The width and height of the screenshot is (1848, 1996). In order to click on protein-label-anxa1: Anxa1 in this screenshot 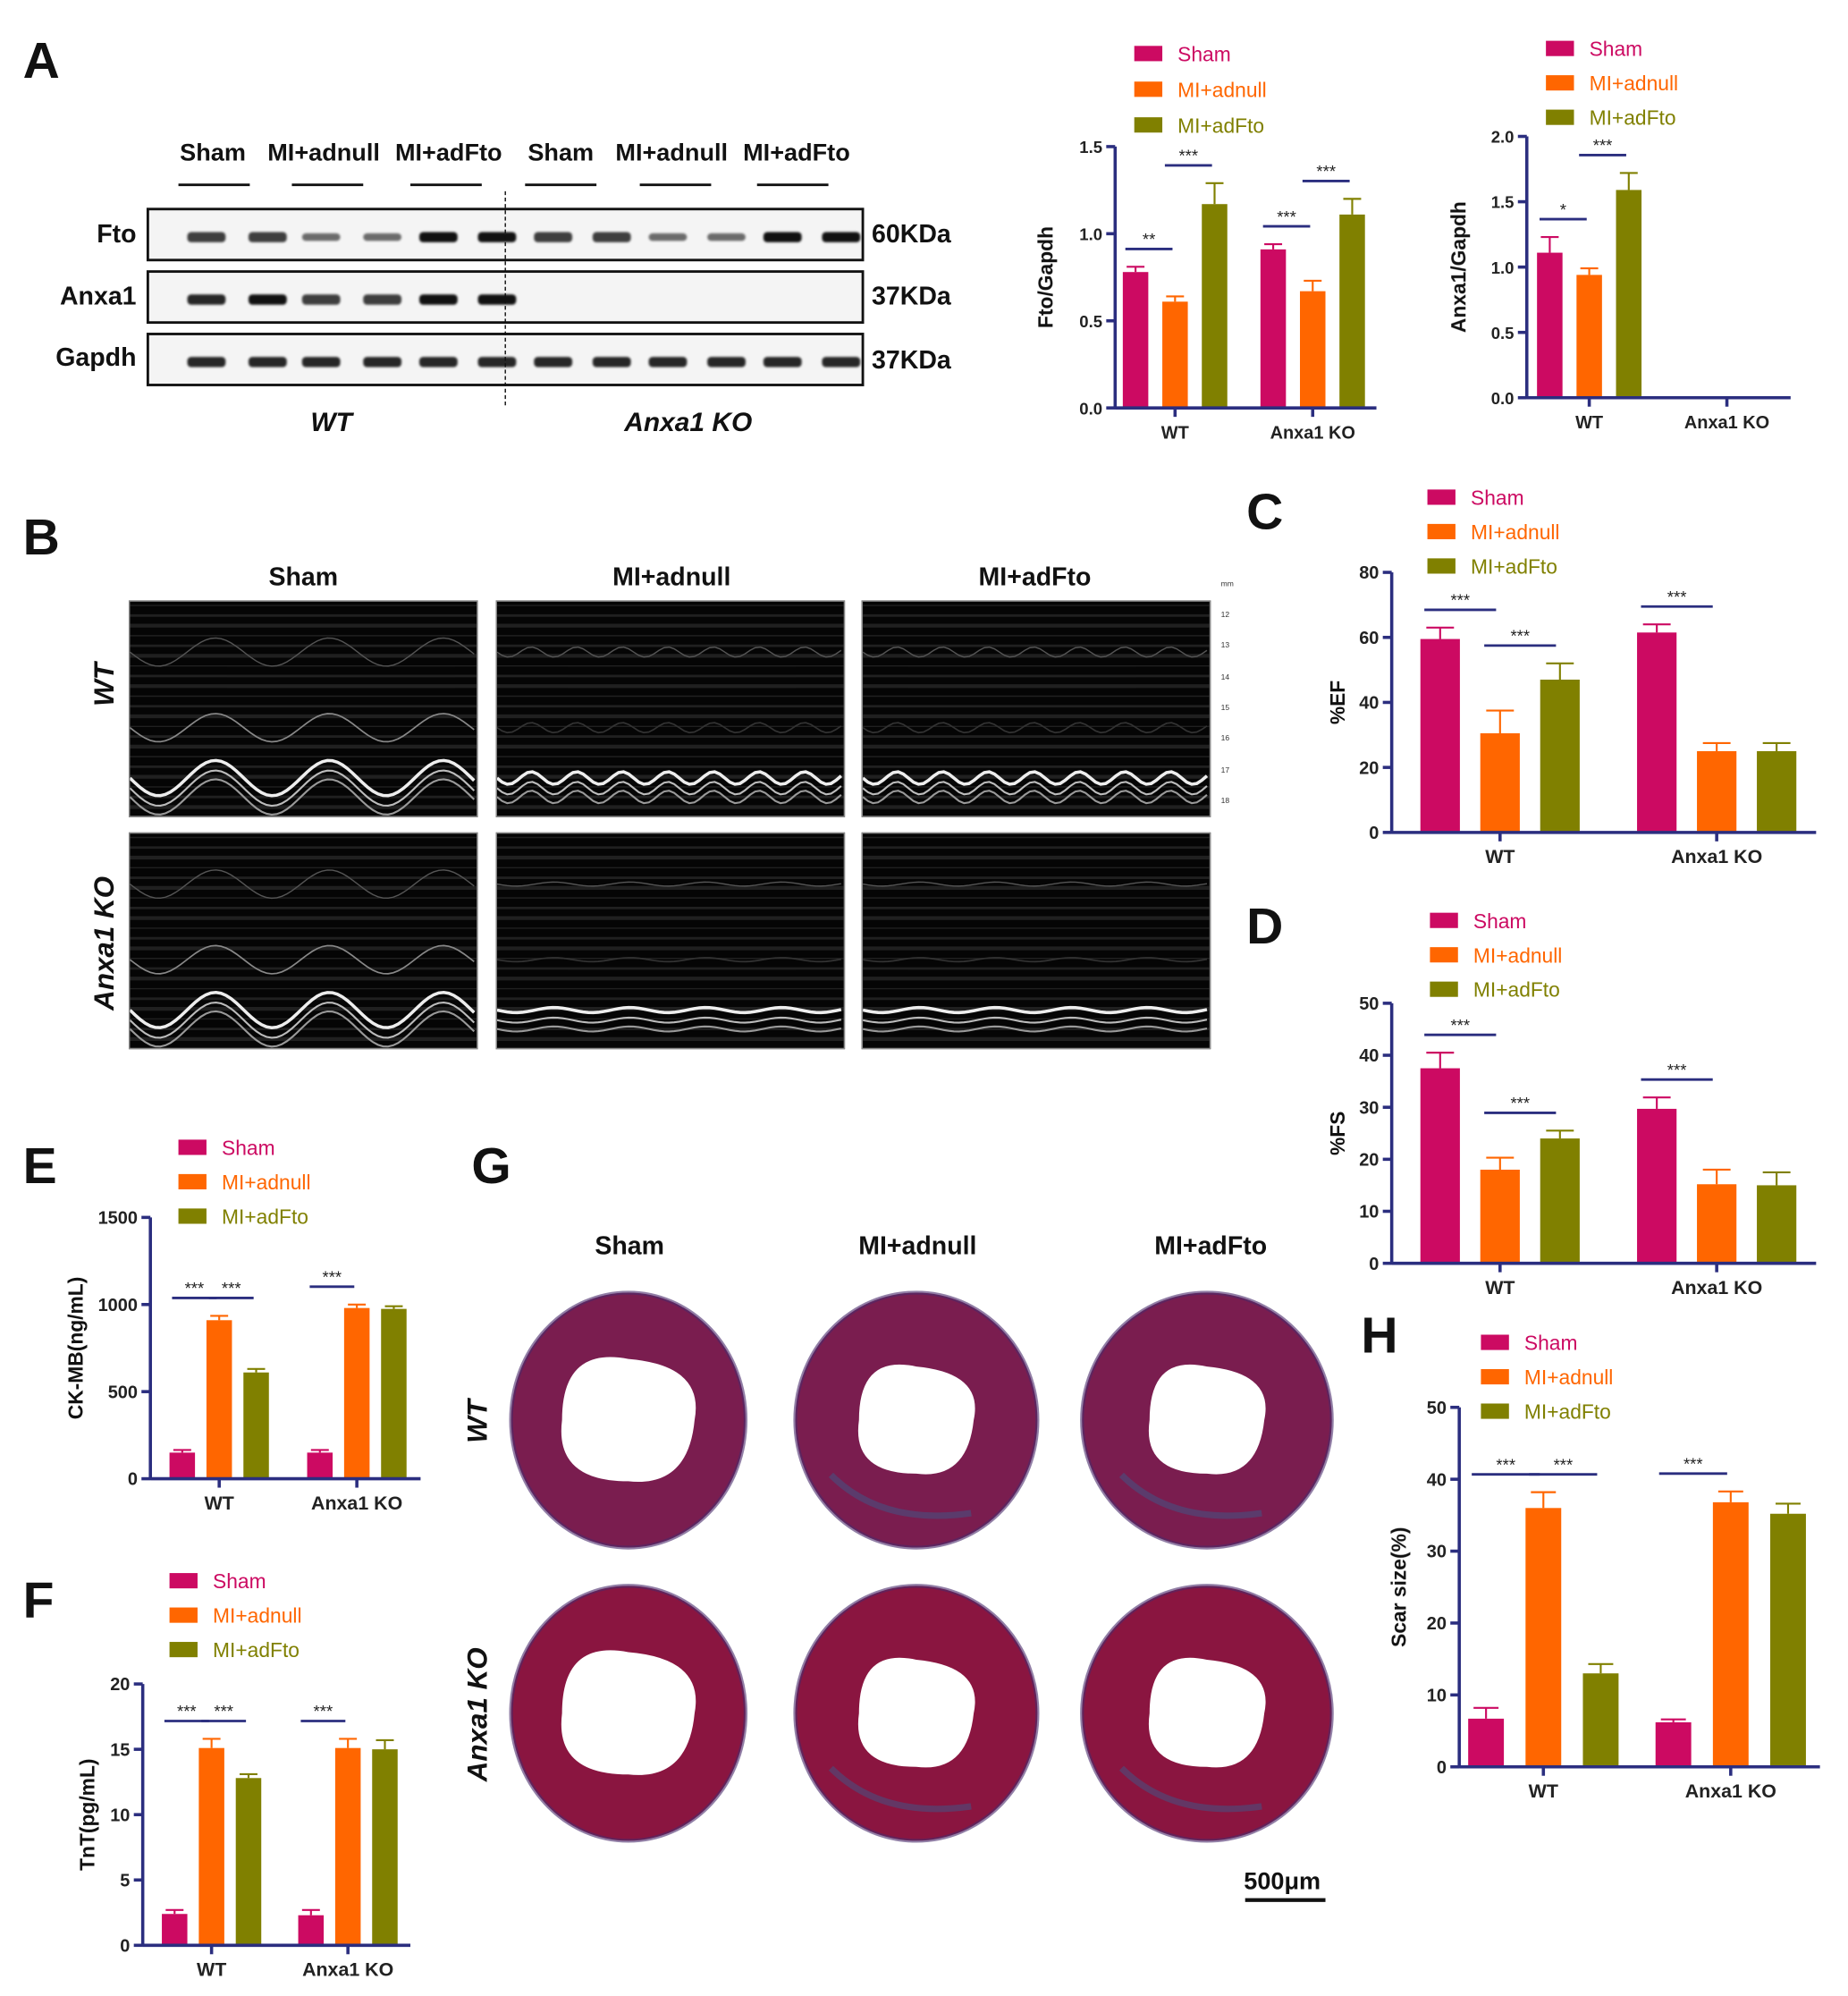, I will do `click(98, 297)`.